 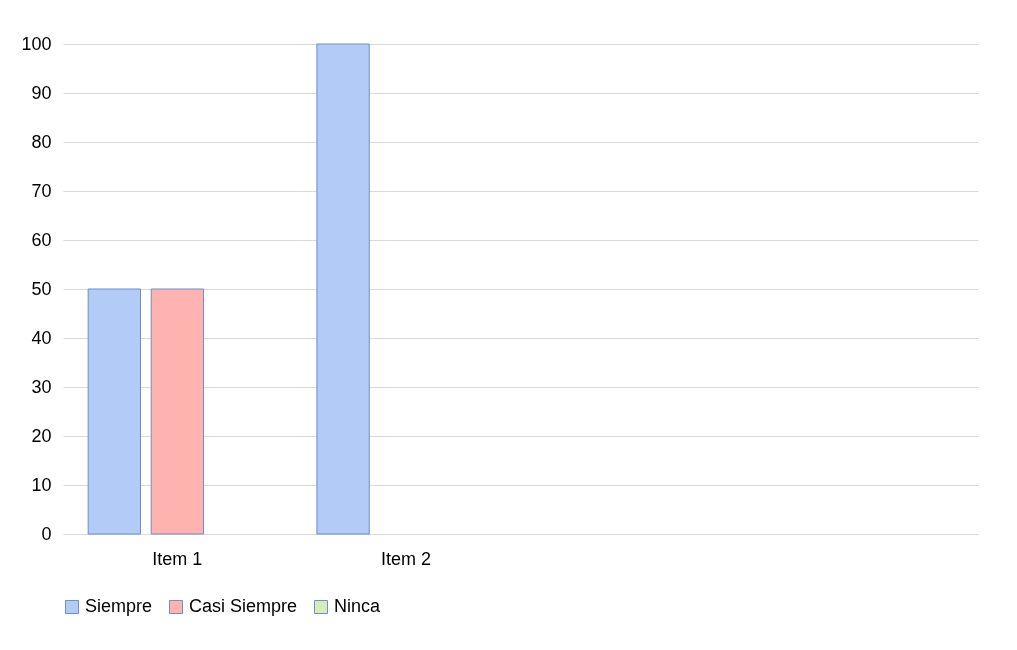 What do you see at coordinates (41, 190) in the screenshot?
I see `y-tick-label: 70` at bounding box center [41, 190].